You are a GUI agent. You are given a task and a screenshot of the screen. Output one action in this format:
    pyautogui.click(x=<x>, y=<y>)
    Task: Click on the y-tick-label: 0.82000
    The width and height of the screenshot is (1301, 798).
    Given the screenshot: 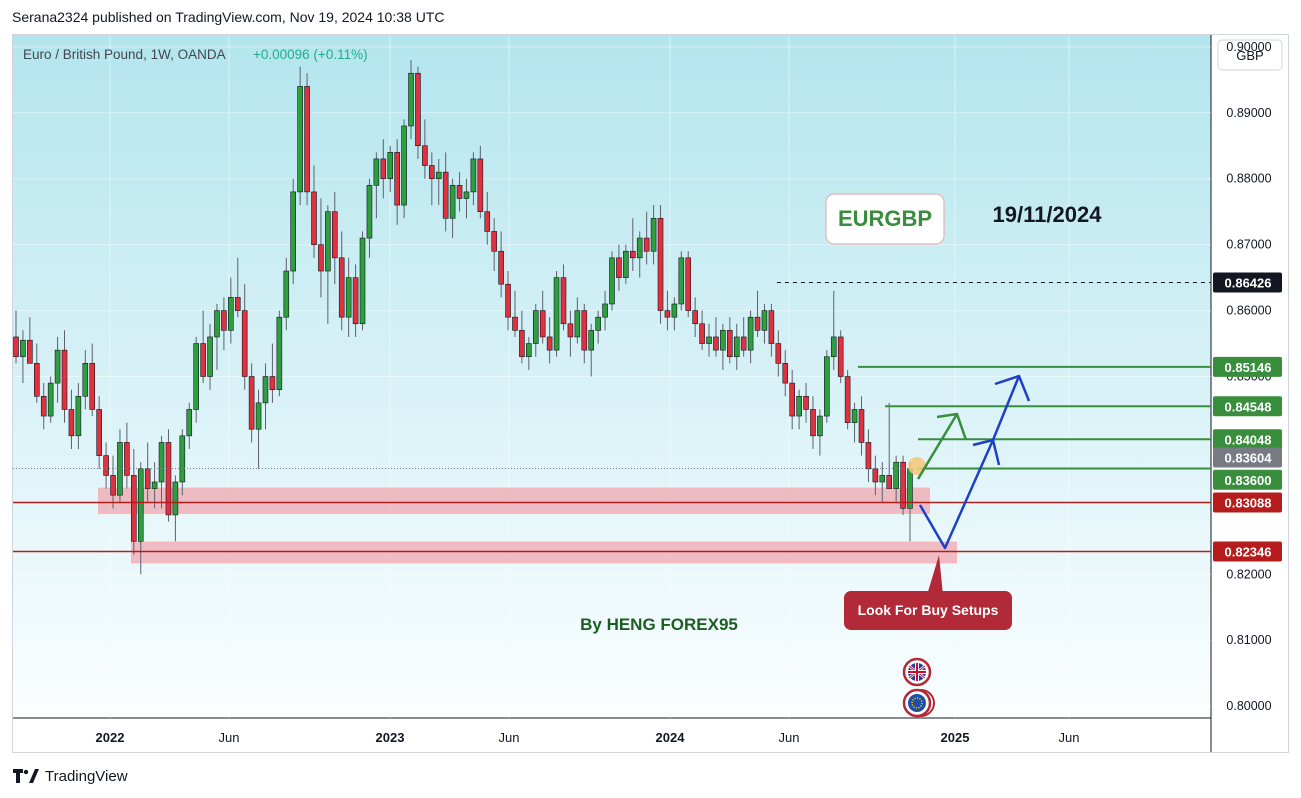 What is the action you would take?
    pyautogui.click(x=1248, y=574)
    